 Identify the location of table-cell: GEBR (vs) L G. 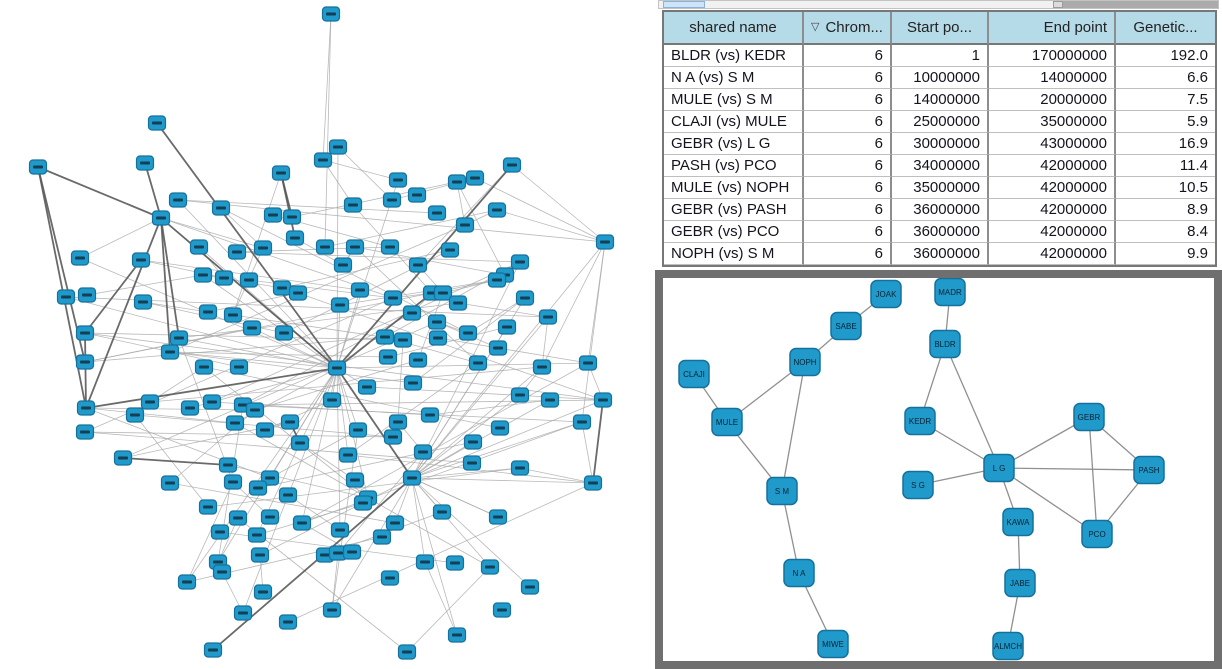
(734, 144).